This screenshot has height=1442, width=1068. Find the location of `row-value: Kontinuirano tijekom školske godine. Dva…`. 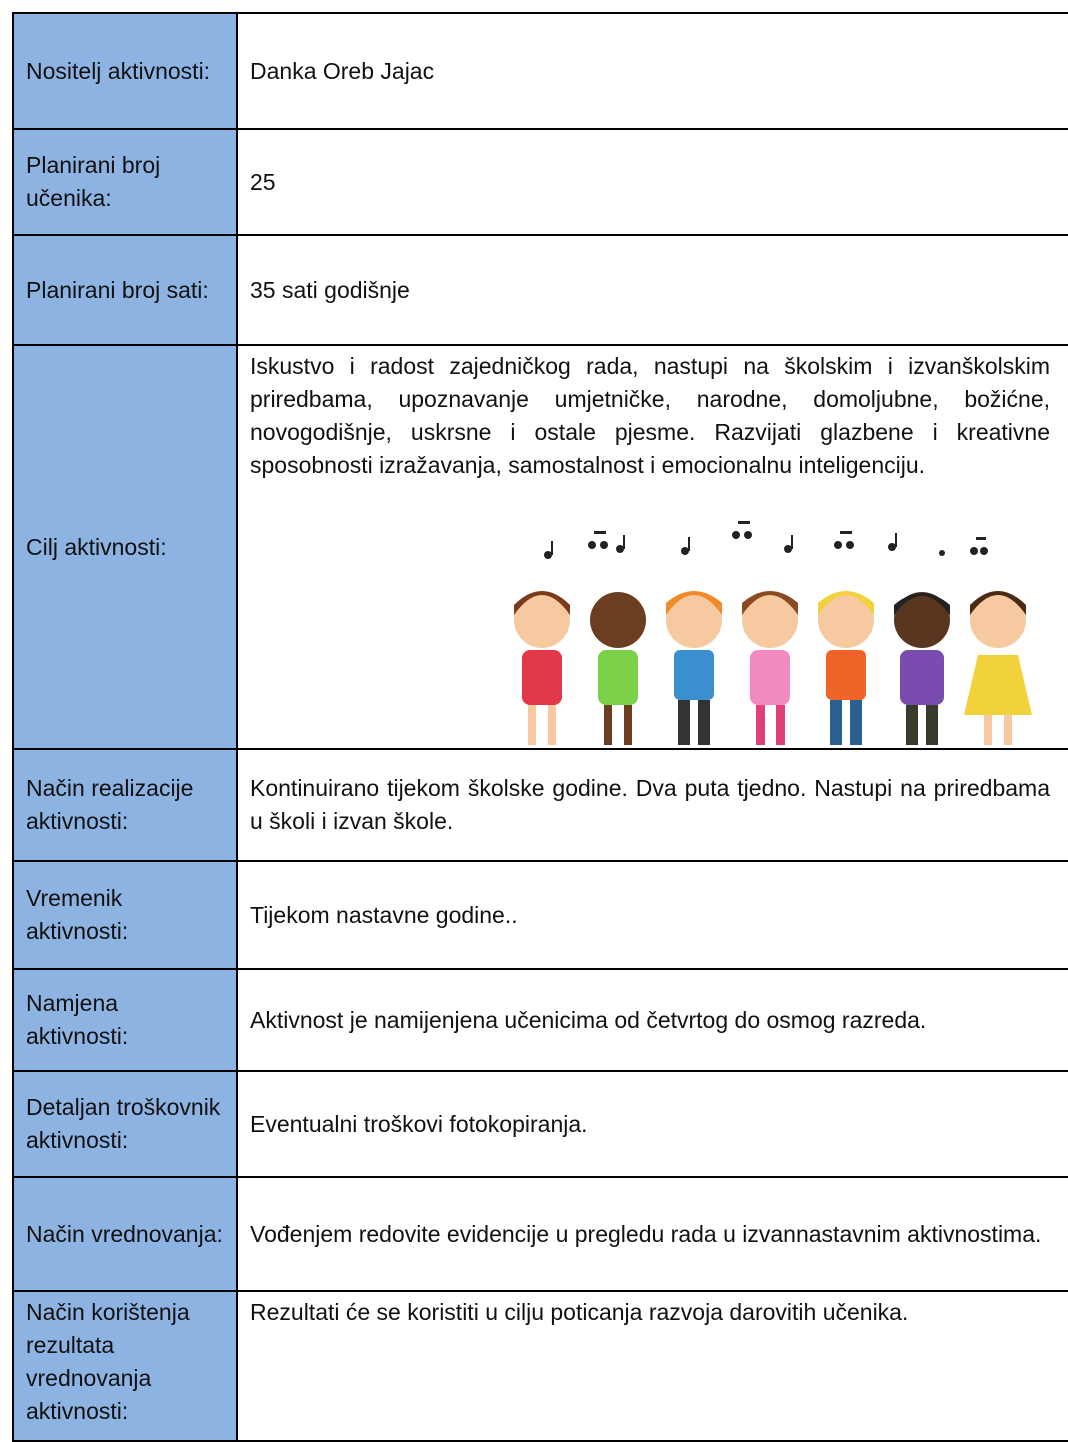

row-value: Kontinuirano tijekom školske godine. Dva… is located at coordinates (650, 804).